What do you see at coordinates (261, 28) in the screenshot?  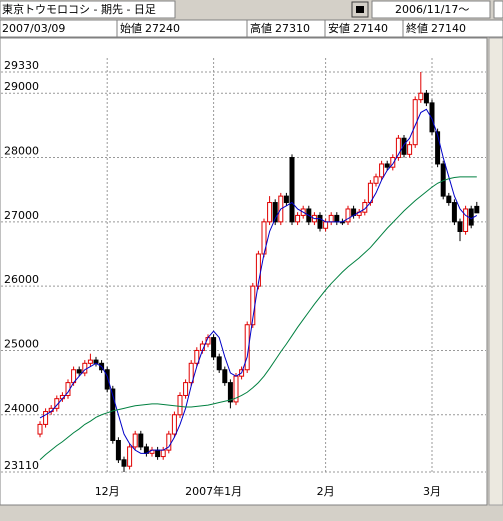 I see `field-label: 高値` at bounding box center [261, 28].